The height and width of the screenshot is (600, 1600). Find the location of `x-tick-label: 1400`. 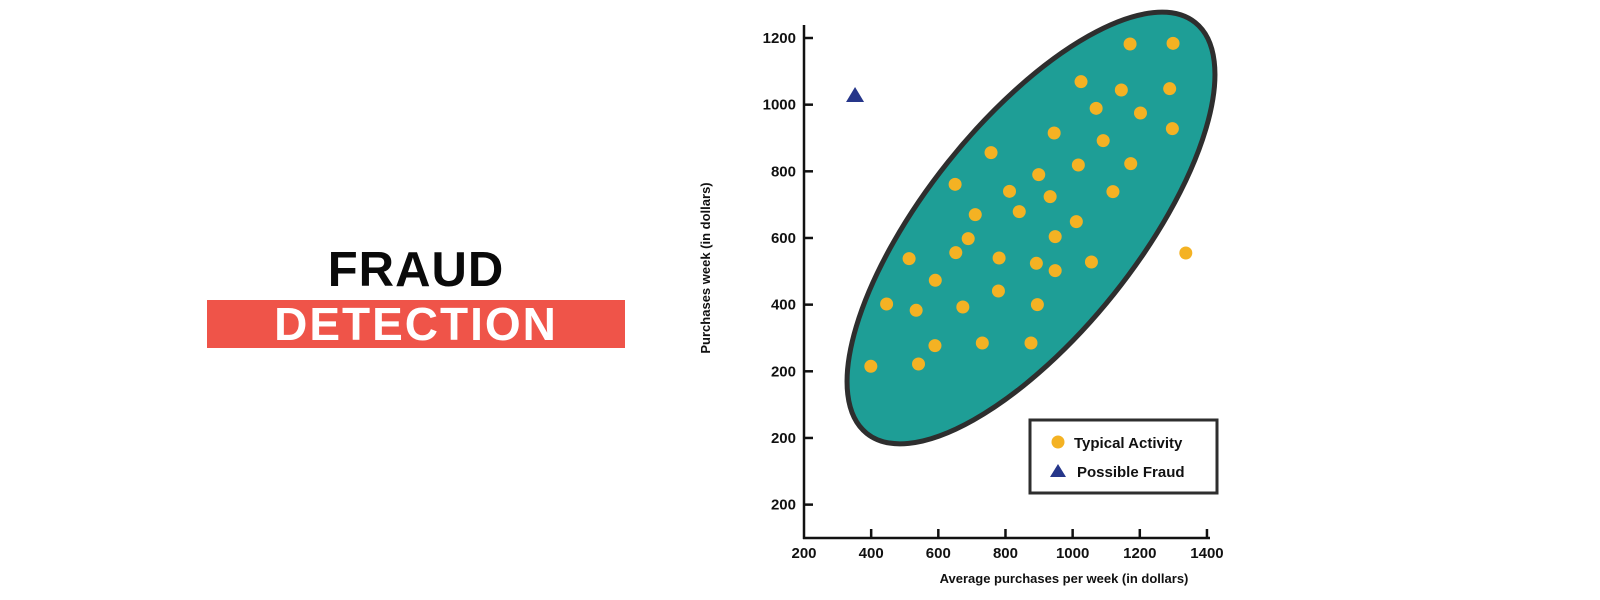

x-tick-label: 1400 is located at coordinates (1206, 553).